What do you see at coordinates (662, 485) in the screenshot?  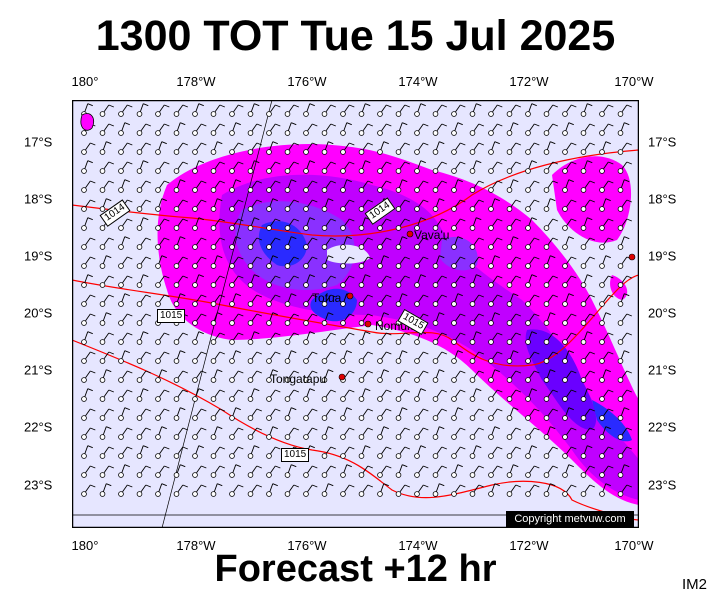 I see `lat-label-right: 23°S` at bounding box center [662, 485].